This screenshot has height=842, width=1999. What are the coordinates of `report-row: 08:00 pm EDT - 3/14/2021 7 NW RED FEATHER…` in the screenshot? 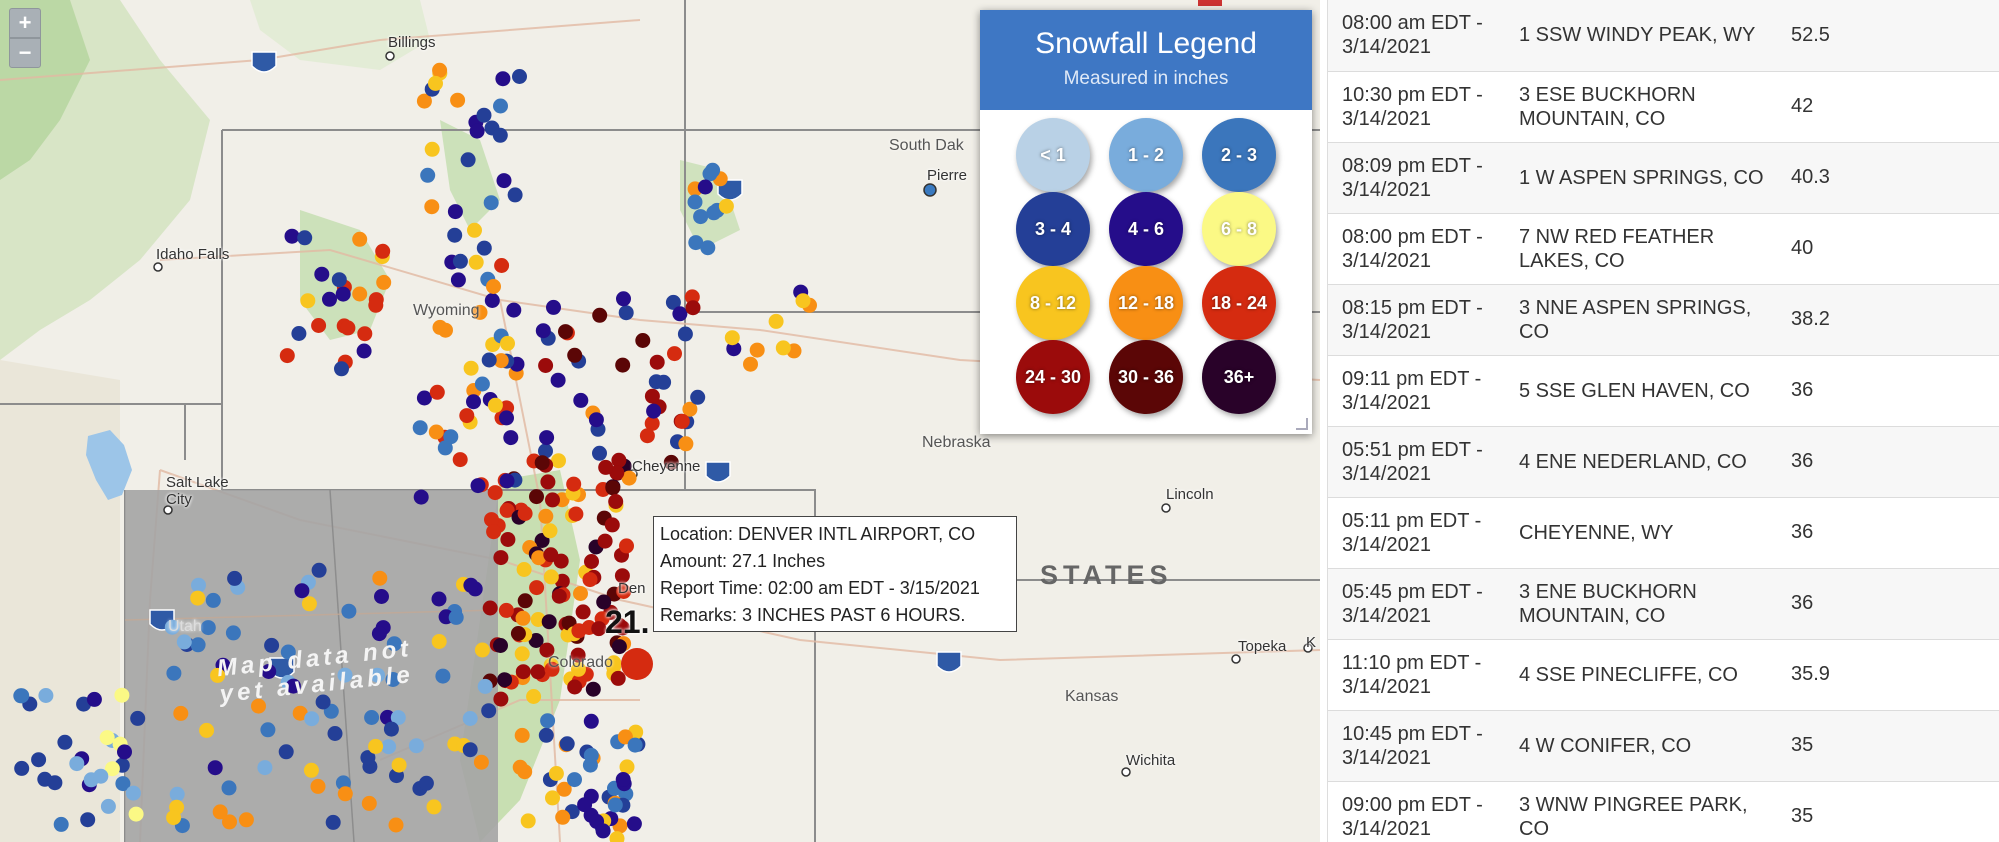 It's located at (1663, 249).